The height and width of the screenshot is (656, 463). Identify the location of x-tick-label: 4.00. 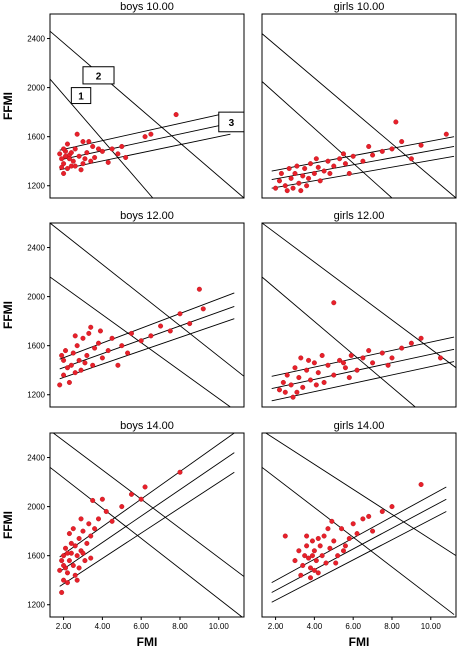
(103, 626).